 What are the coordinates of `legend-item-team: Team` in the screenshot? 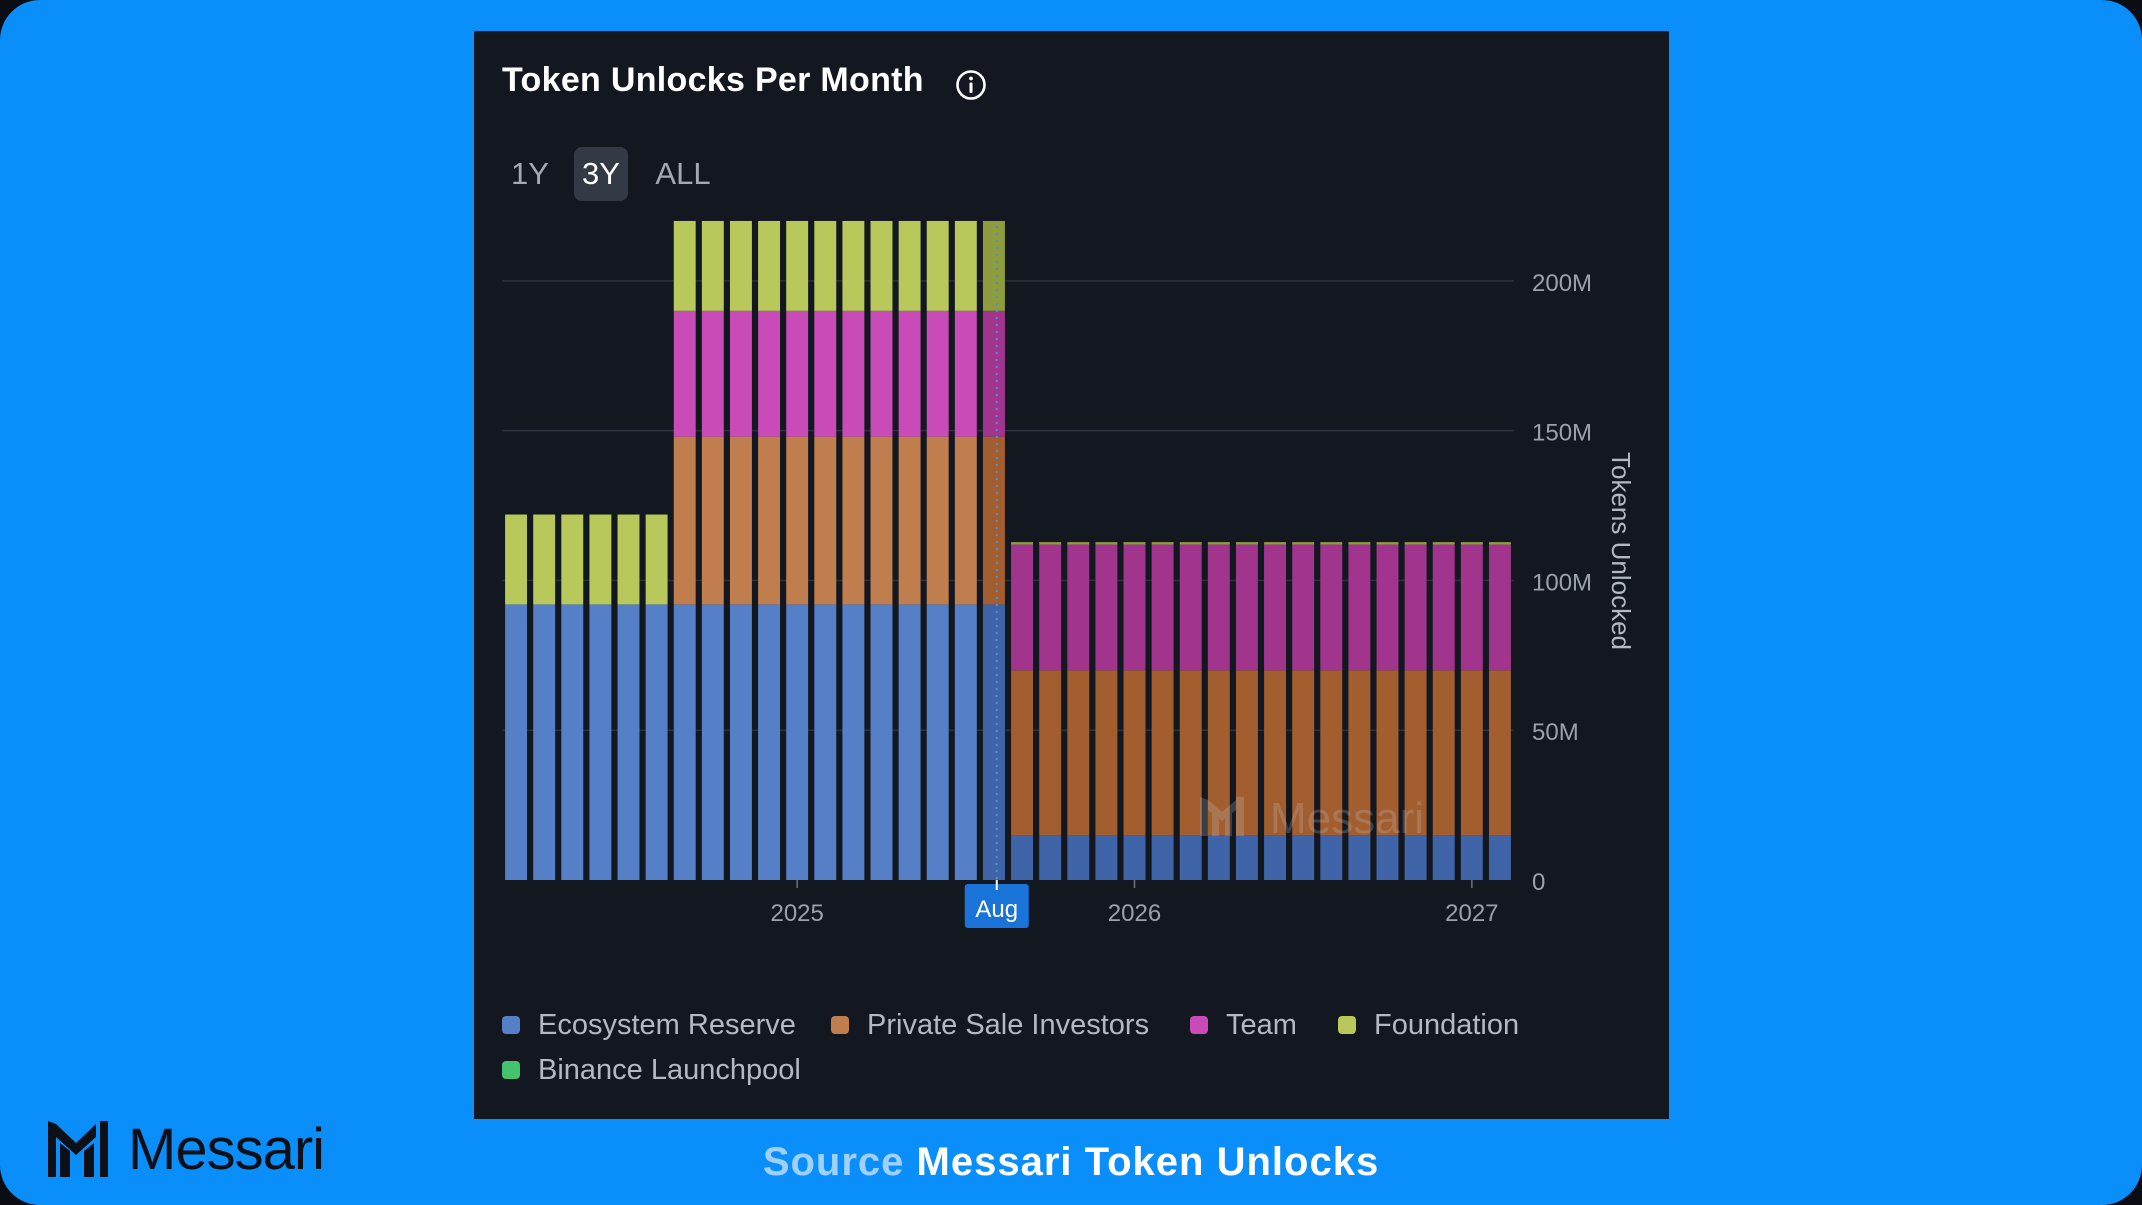 It's located at (1243, 1025).